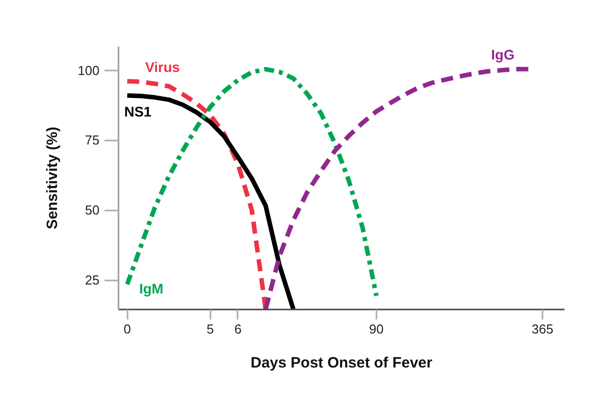 Image resolution: width=612 pixels, height=396 pixels. What do you see at coordinates (162, 66) in the screenshot?
I see `series-label: Virus` at bounding box center [162, 66].